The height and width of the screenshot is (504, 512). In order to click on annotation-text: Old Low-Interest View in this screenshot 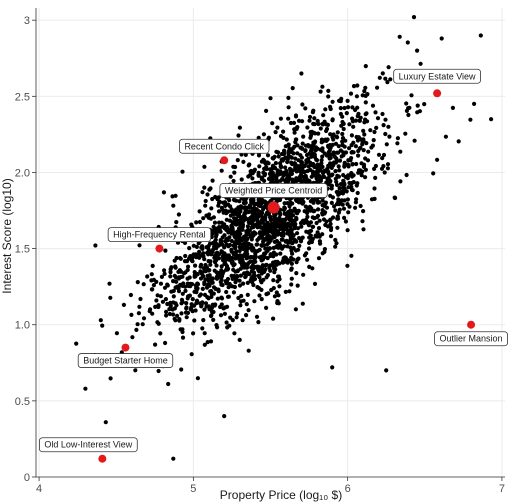, I will do `click(88, 445)`.